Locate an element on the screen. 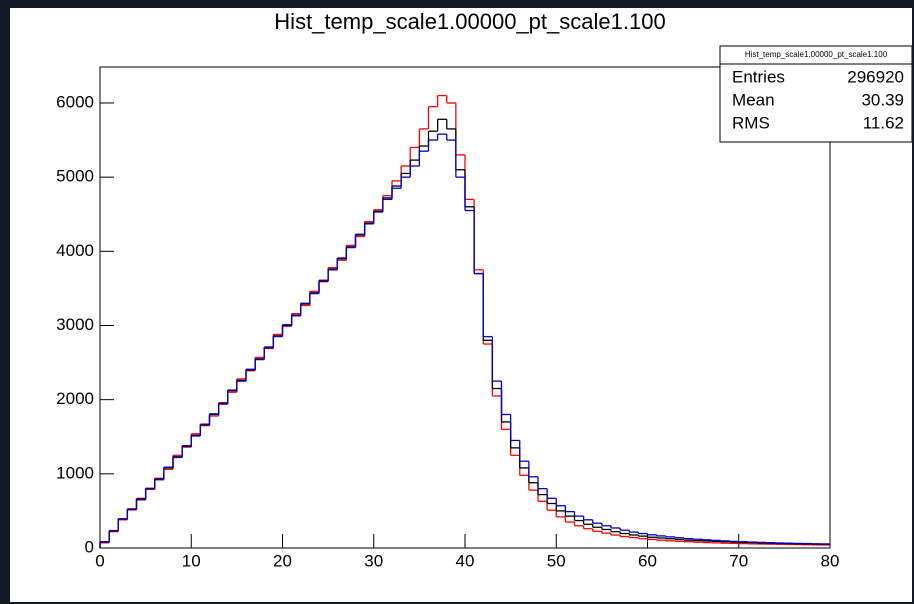 This screenshot has width=914, height=604. stats-label: RMS is located at coordinates (751, 122).